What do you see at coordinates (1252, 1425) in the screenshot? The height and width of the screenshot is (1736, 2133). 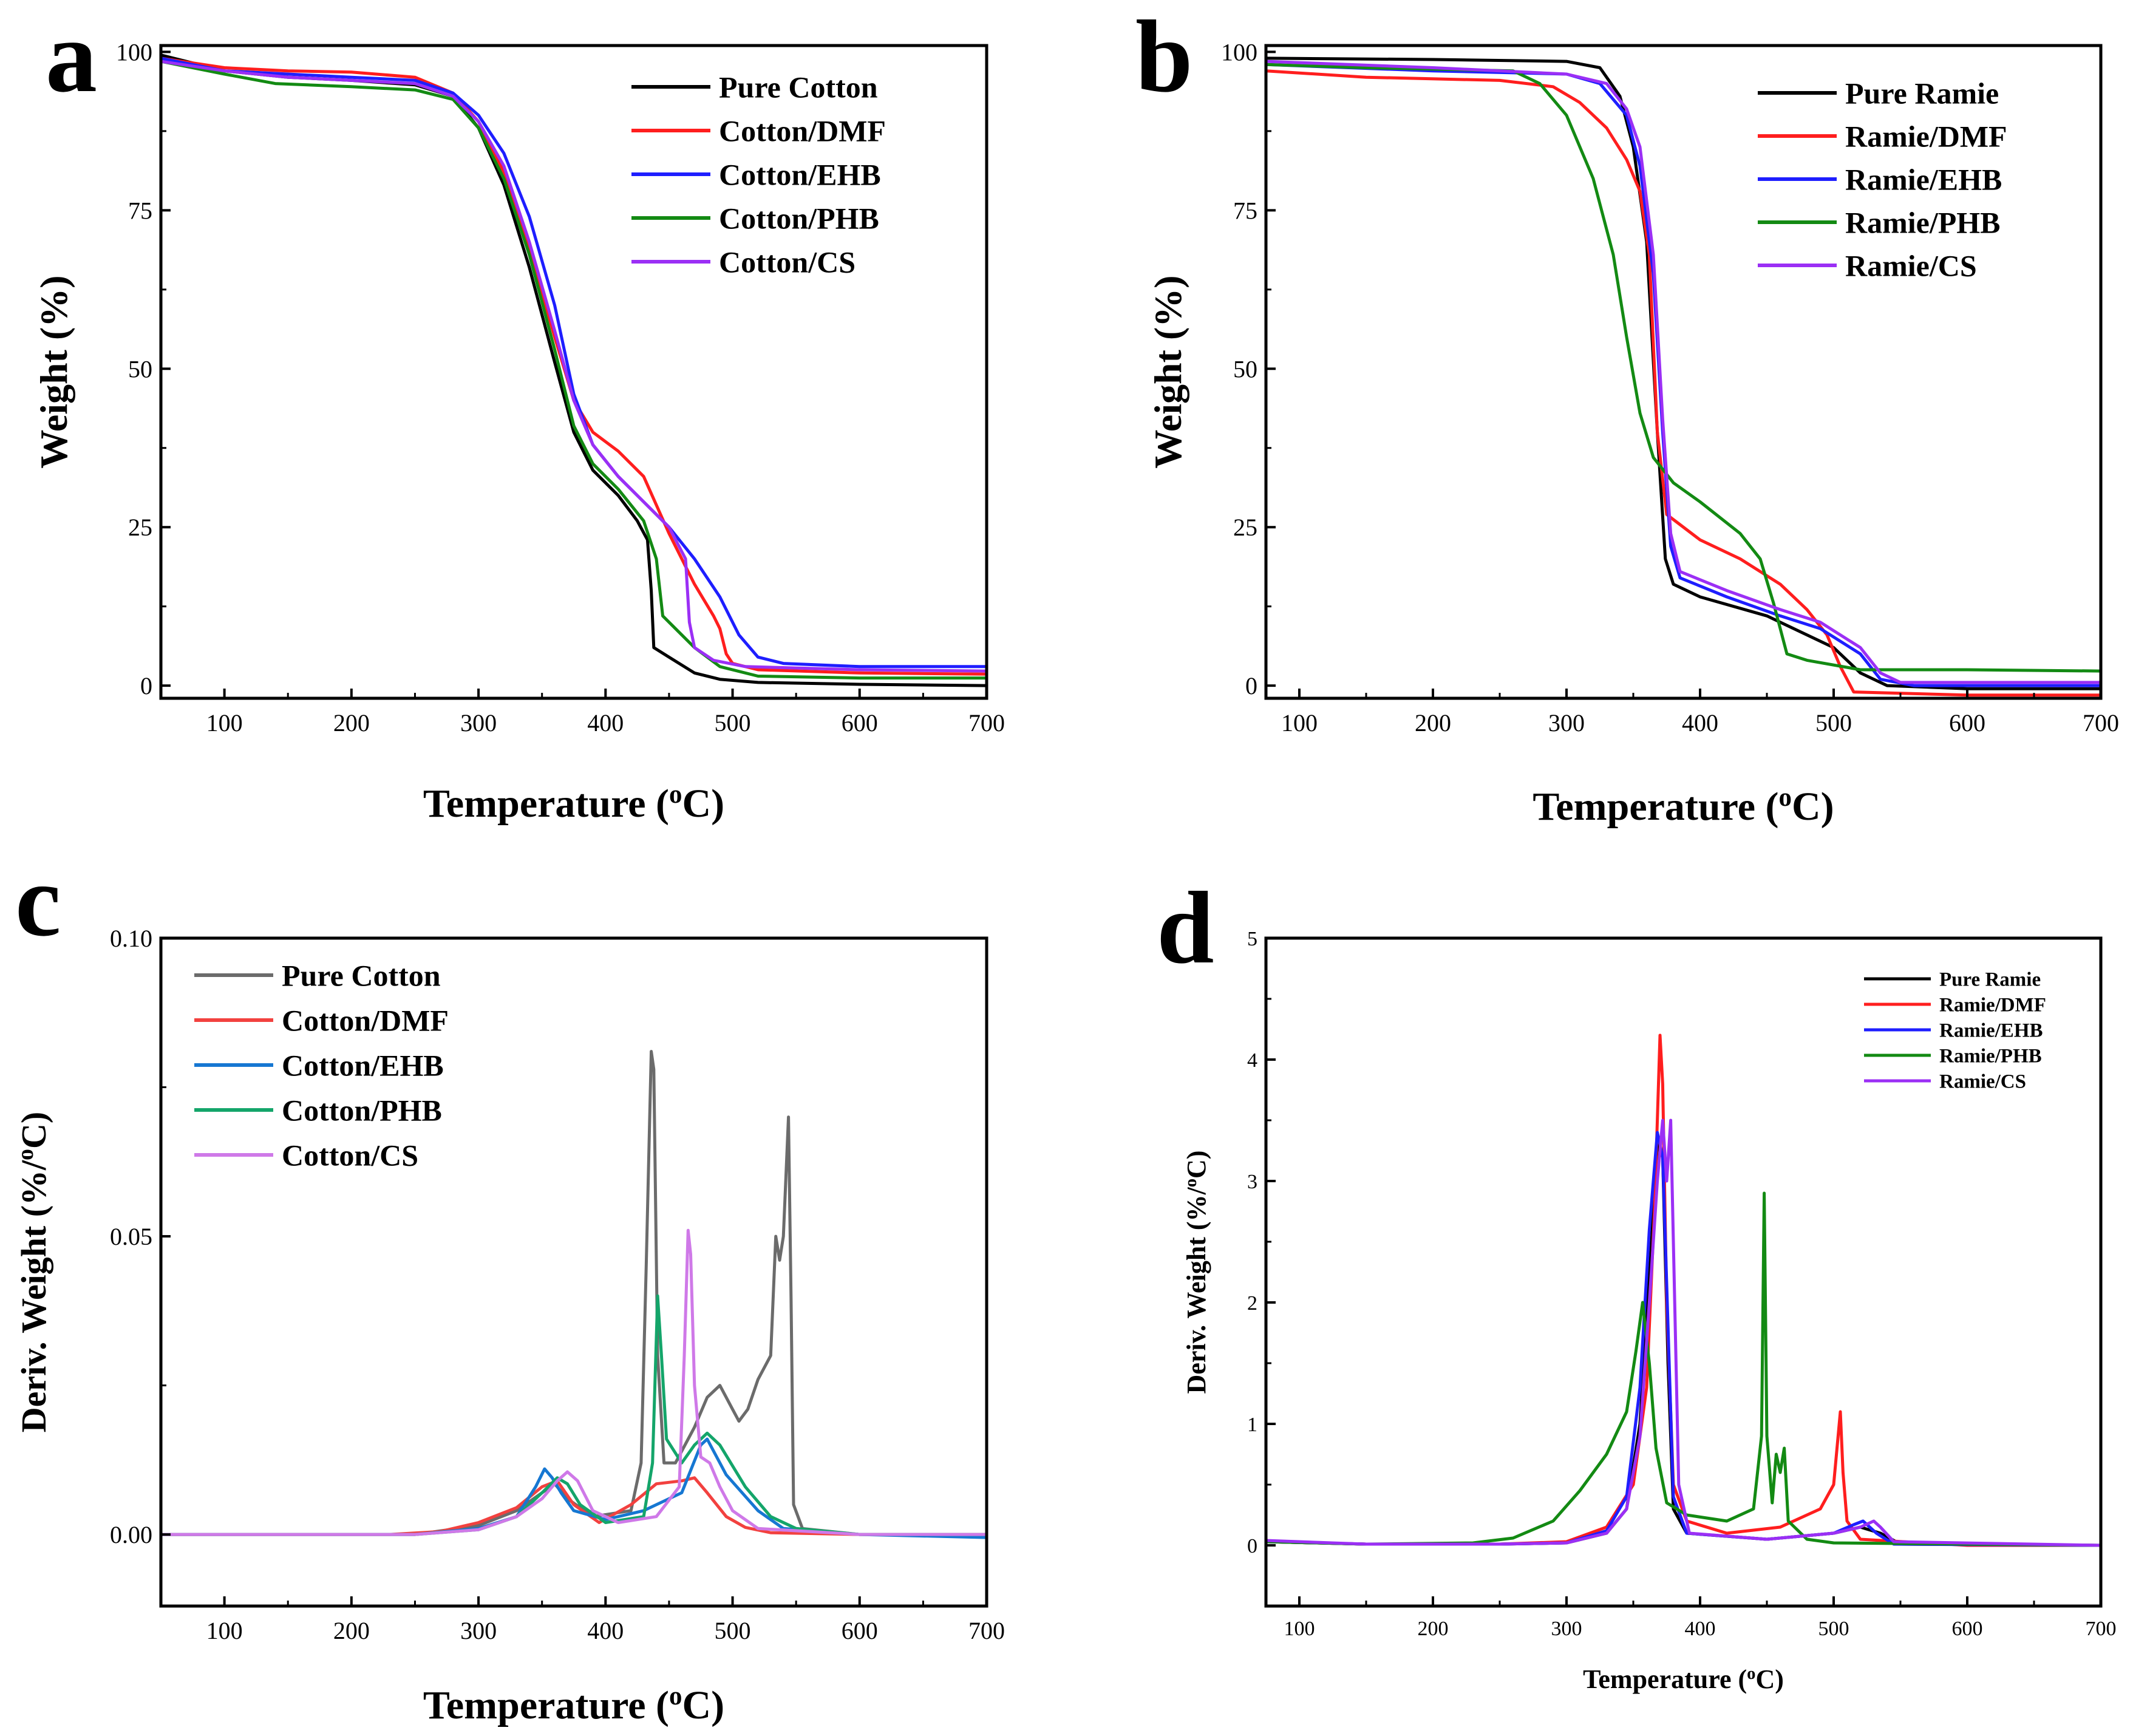 I see `y-tick-label: 1` at bounding box center [1252, 1425].